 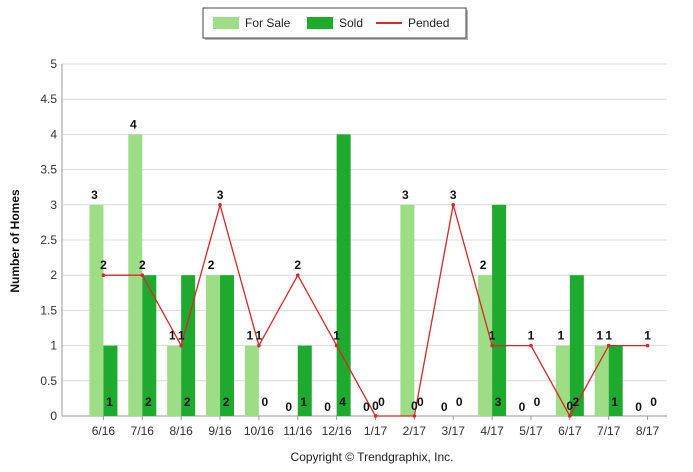 I want to click on x-tick-label: 6/17, so click(x=570, y=431).